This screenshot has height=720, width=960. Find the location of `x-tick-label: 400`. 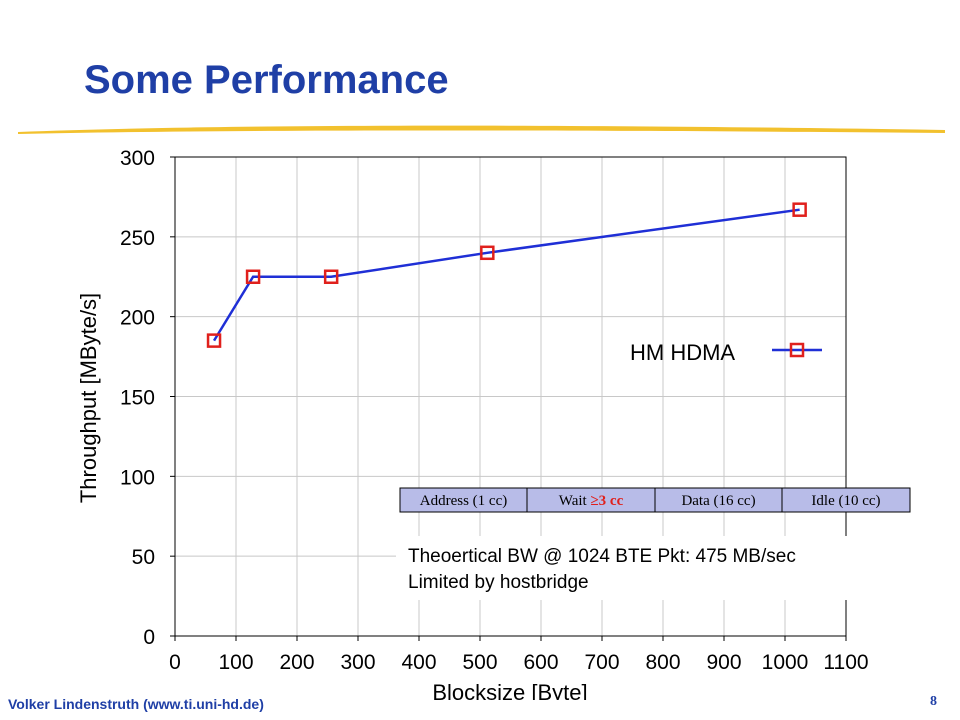

x-tick-label: 400 is located at coordinates (418, 662).